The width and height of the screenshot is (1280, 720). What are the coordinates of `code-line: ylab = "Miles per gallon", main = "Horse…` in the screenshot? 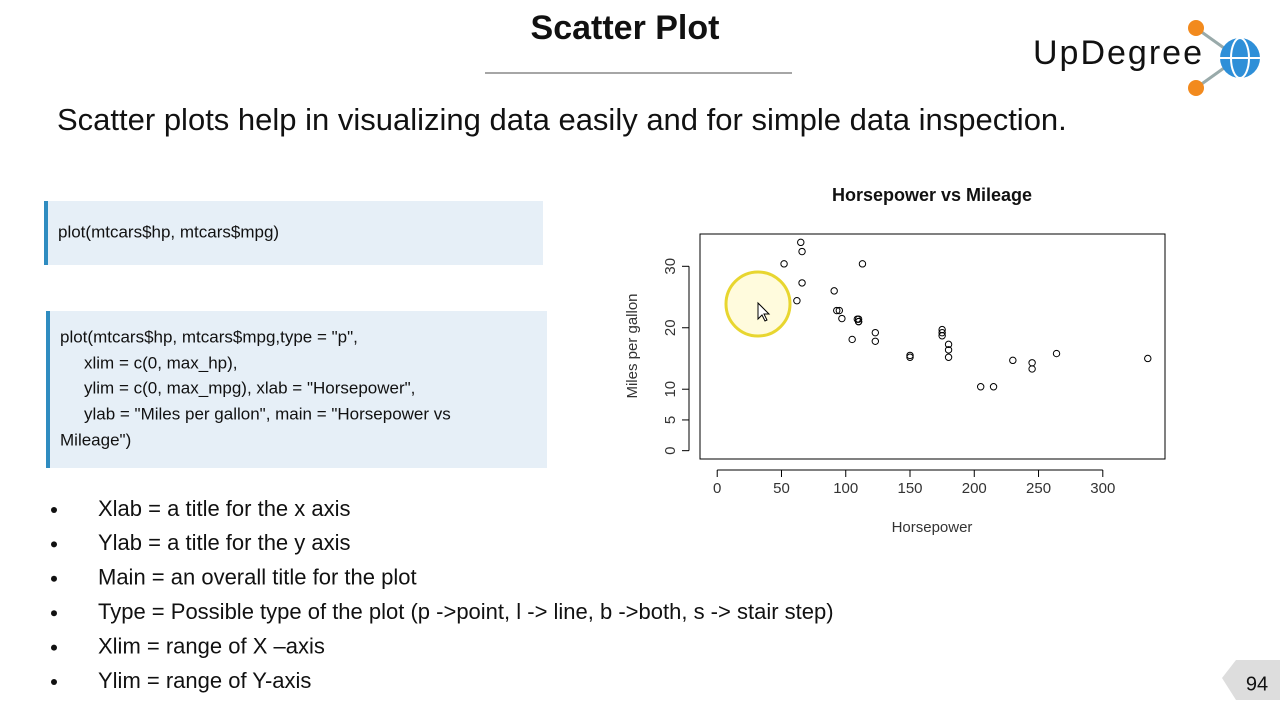 It's located at (267, 413).